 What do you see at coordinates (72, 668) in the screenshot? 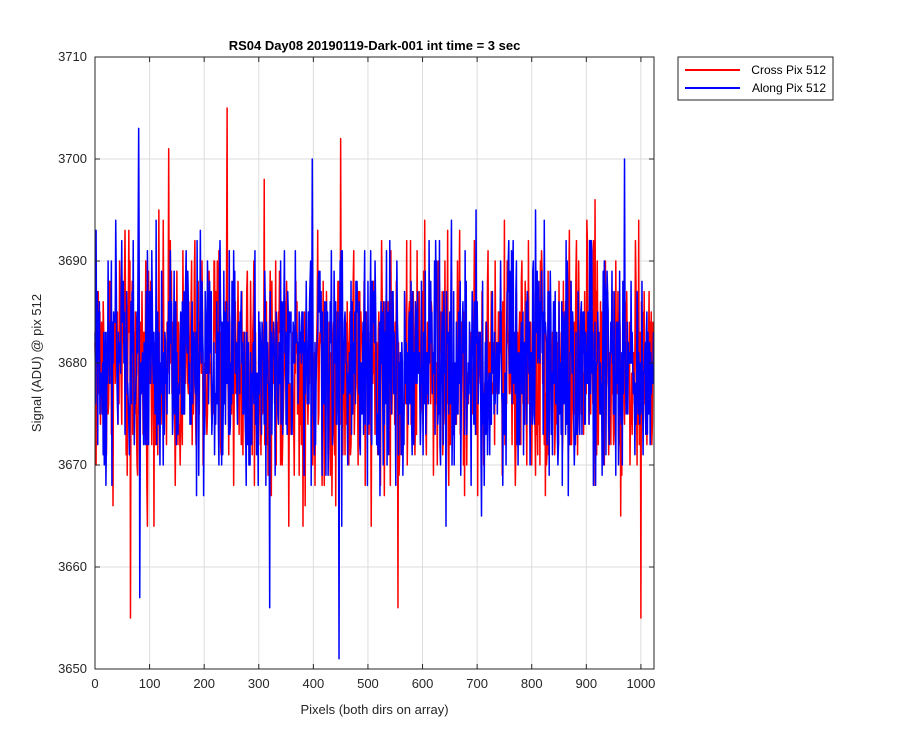
I see `y-tick-label: 3650` at bounding box center [72, 668].